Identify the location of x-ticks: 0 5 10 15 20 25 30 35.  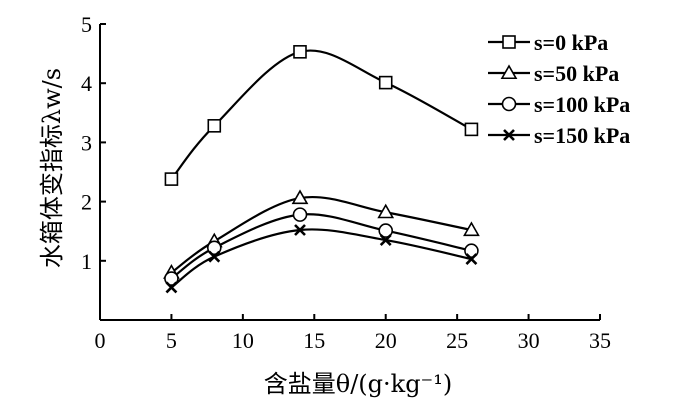
(353, 333).